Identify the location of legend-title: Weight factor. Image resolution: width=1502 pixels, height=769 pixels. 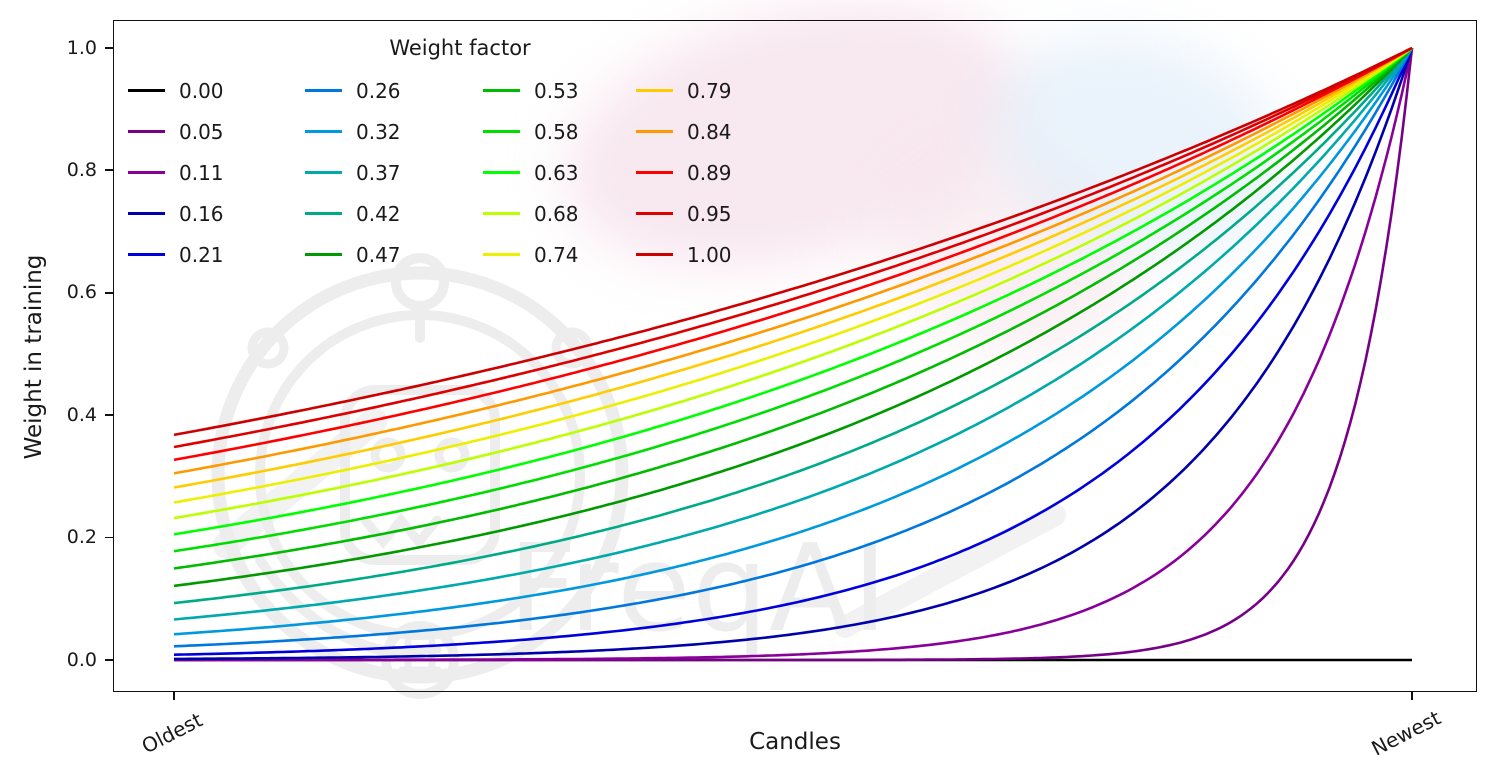
(460, 48).